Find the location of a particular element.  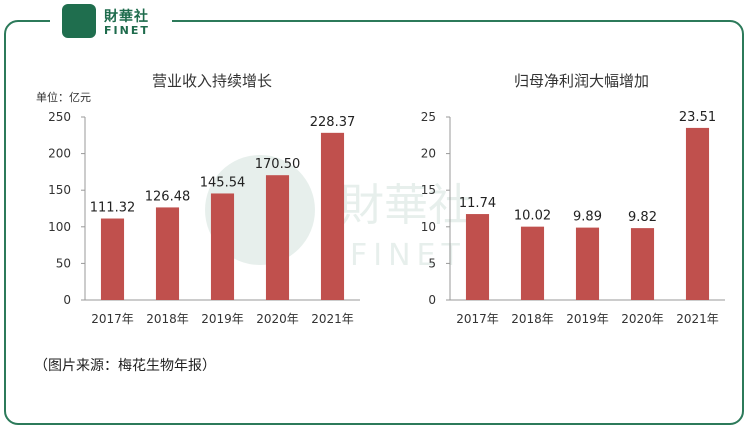

data-label: 9.82 is located at coordinates (642, 217).